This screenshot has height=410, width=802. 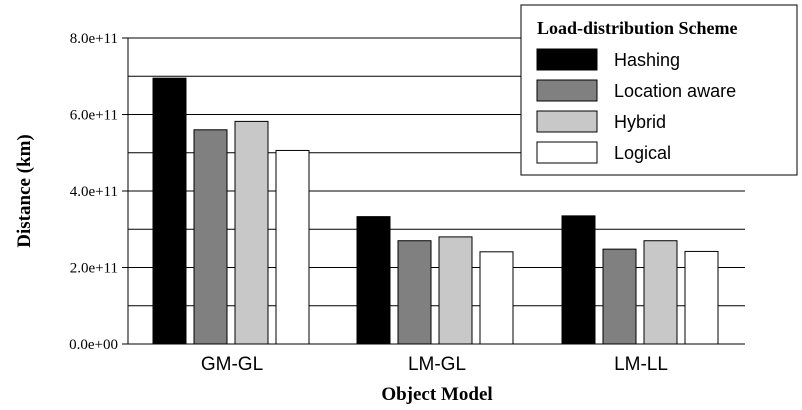 What do you see at coordinates (642, 153) in the screenshot?
I see `legend-label: Logical` at bounding box center [642, 153].